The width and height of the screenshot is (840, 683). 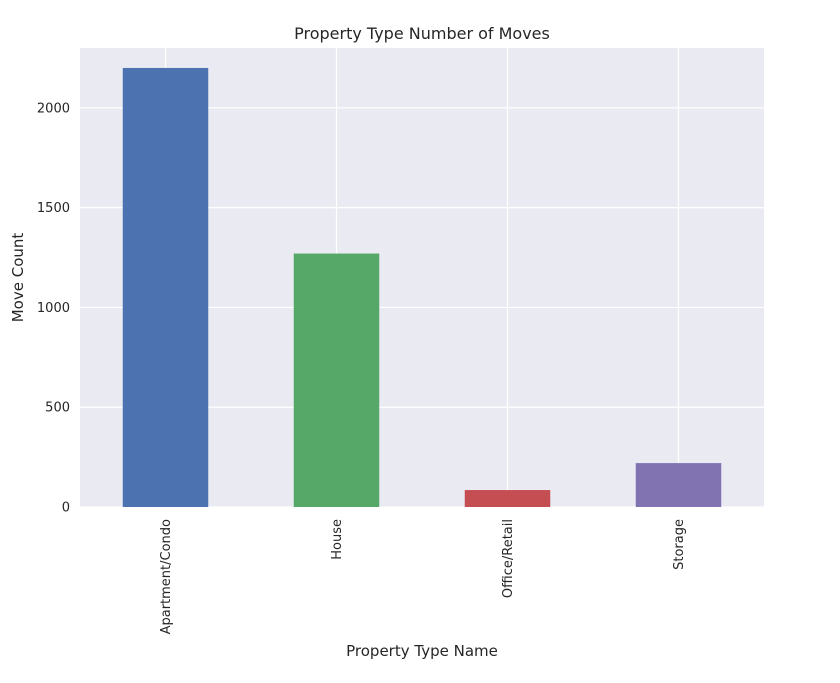 I want to click on bar-office-retail, so click(x=507, y=498).